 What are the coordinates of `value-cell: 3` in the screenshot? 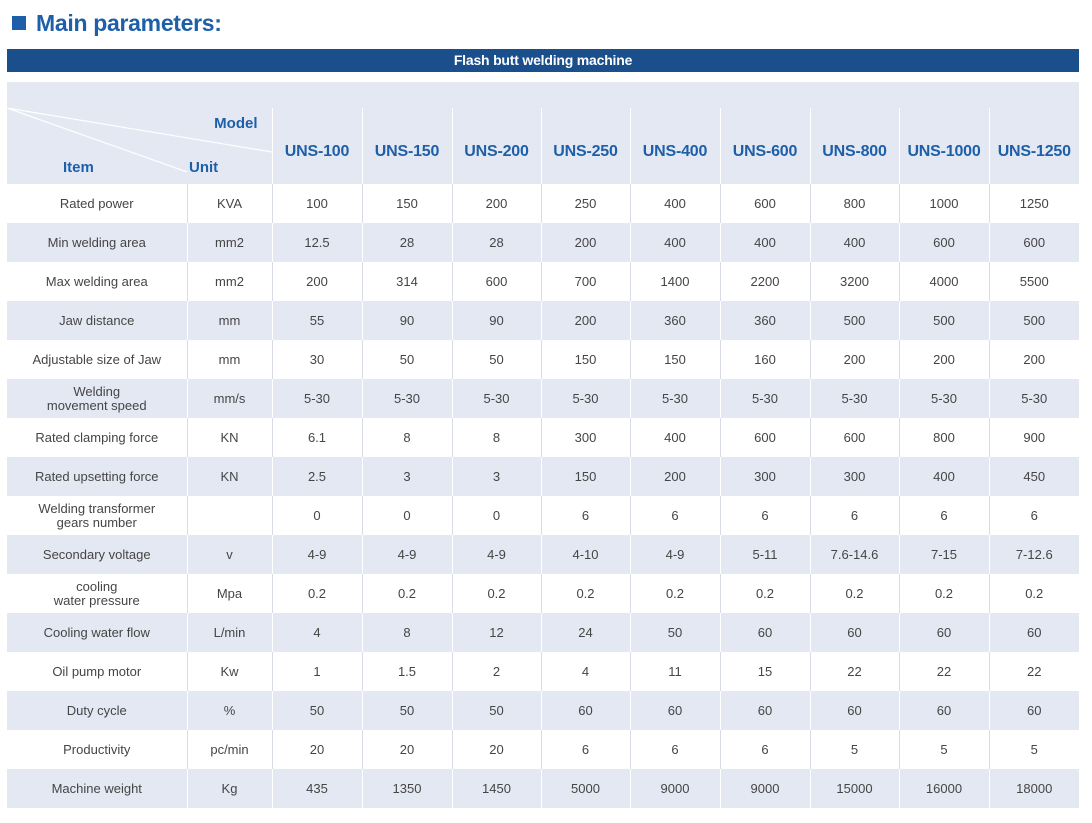 It's located at (407, 476).